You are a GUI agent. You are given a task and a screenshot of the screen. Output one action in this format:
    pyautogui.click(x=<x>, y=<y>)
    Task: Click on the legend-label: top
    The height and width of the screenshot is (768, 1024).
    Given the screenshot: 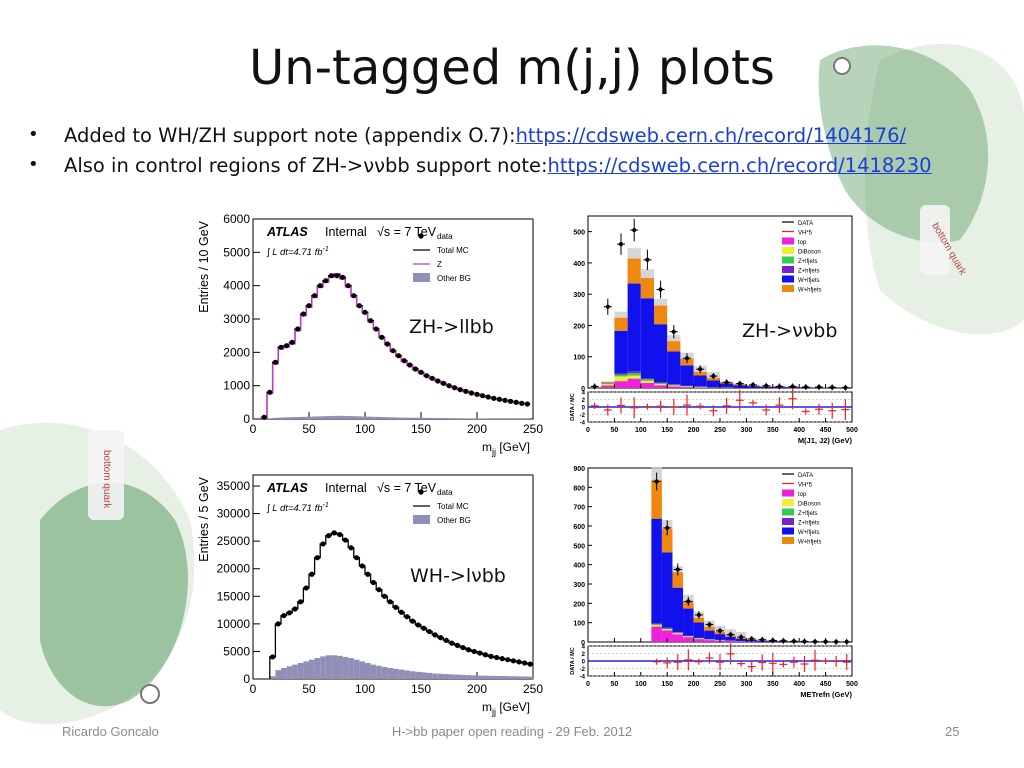 What is the action you would take?
    pyautogui.click(x=802, y=243)
    